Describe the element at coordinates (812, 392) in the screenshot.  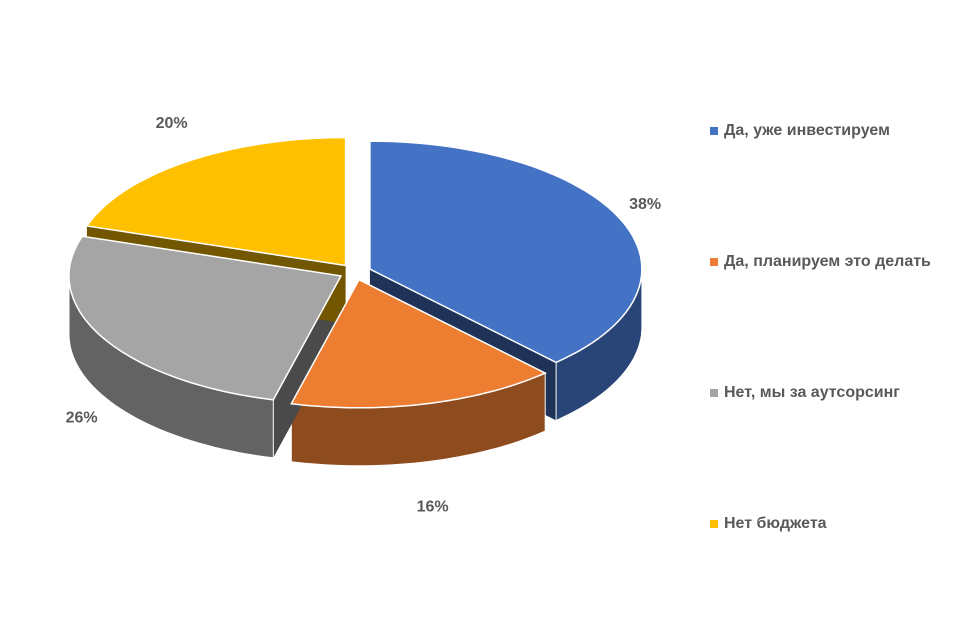
I see `legend-label: Нет, мы за аутсорсинг` at that location.